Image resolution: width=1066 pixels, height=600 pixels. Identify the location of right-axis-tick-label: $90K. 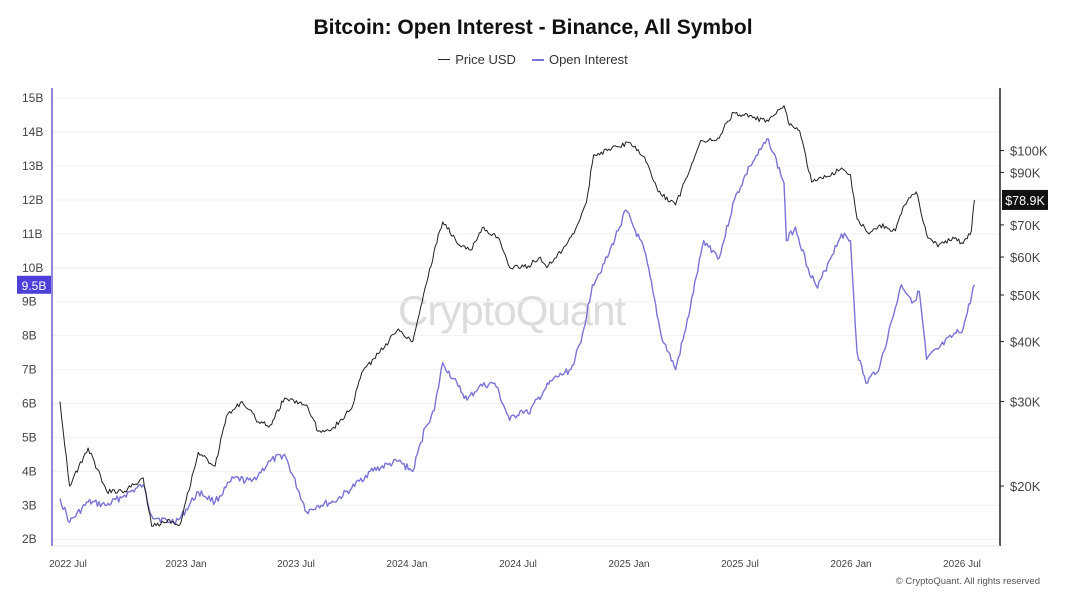
(1025, 173).